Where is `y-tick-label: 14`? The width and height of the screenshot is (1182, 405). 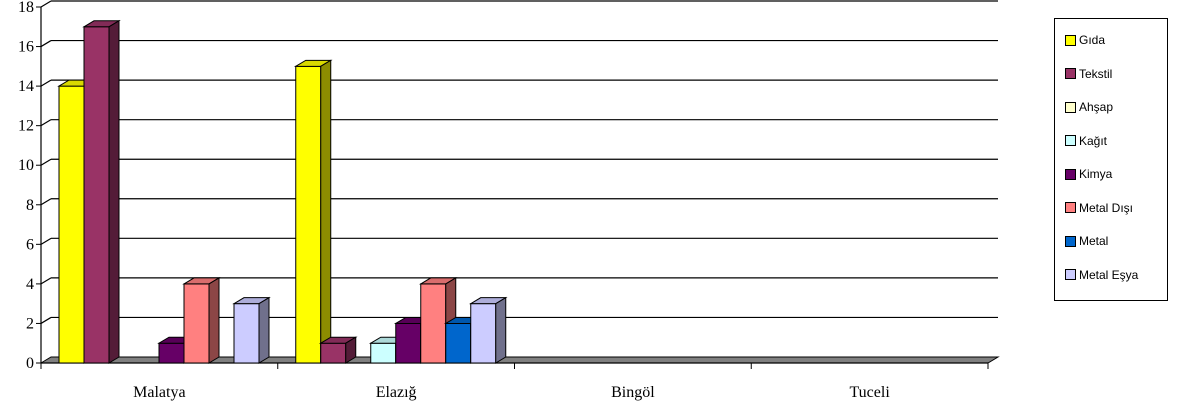
y-tick-label: 14 is located at coordinates (26, 86).